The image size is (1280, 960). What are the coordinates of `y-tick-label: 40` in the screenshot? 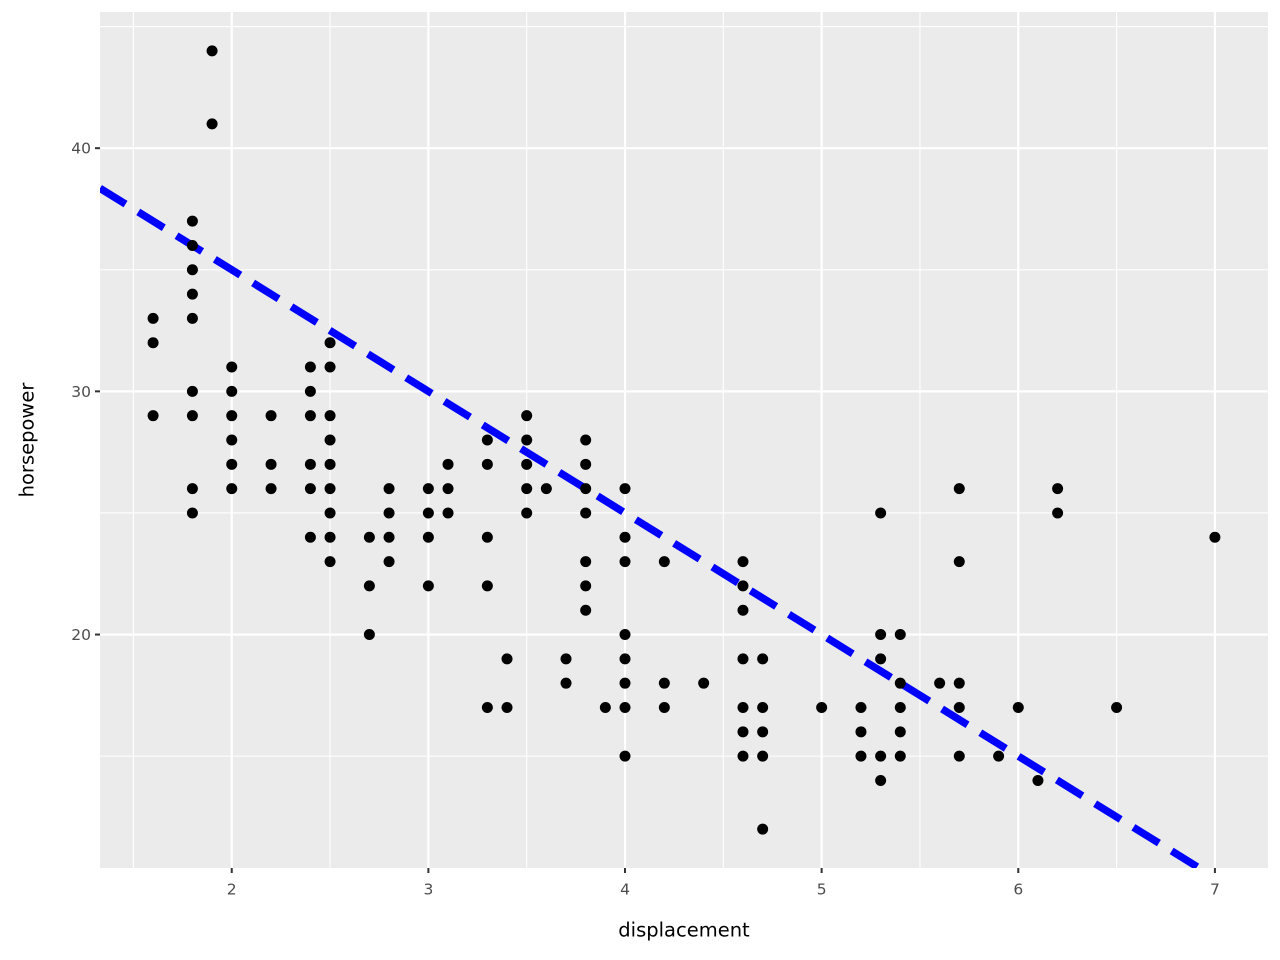 It's located at (81, 149).